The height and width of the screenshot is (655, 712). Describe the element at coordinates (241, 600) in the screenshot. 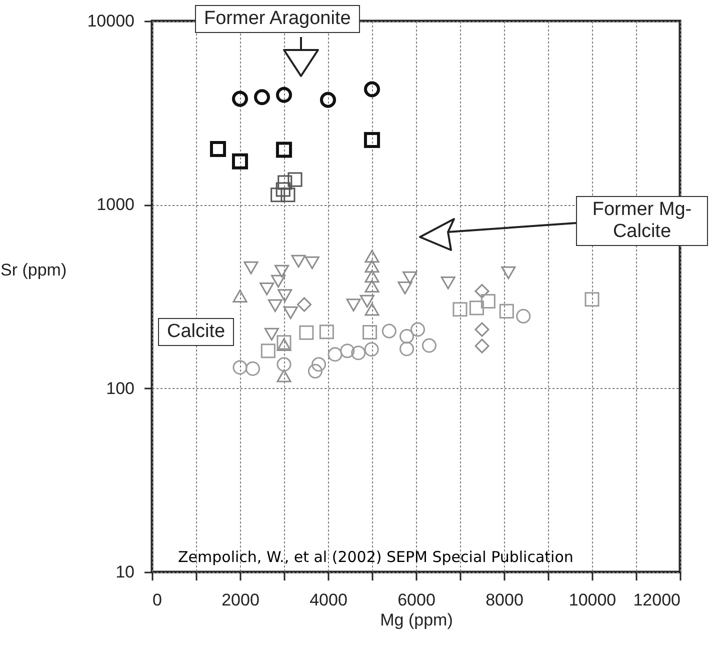

I see `x-tick-label: 2000` at that location.